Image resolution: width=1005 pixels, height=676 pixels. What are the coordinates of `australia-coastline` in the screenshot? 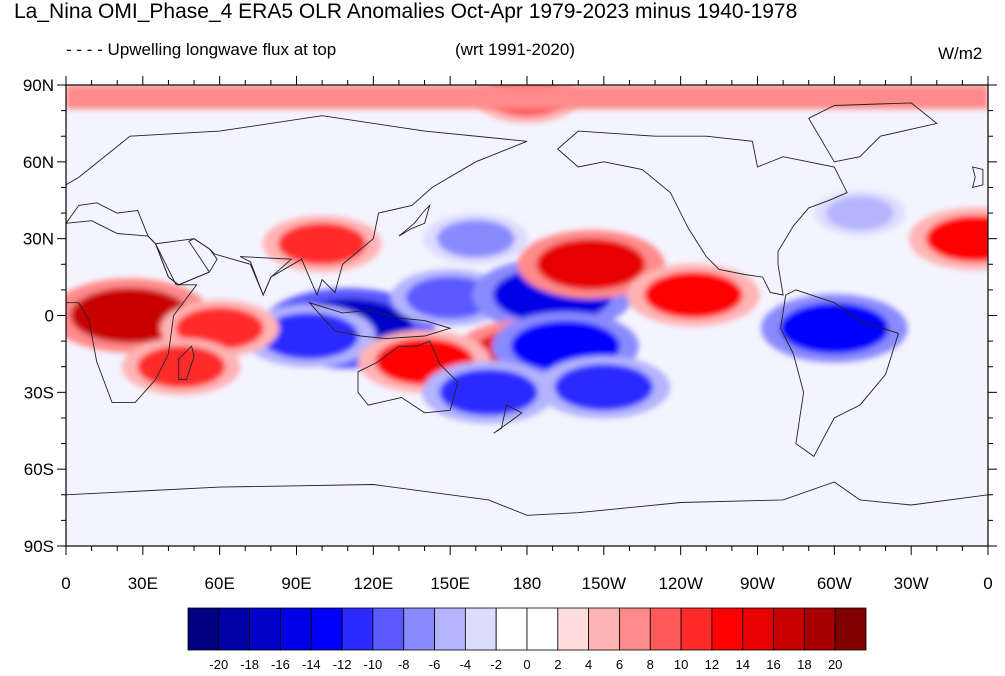 It's located at (408, 377).